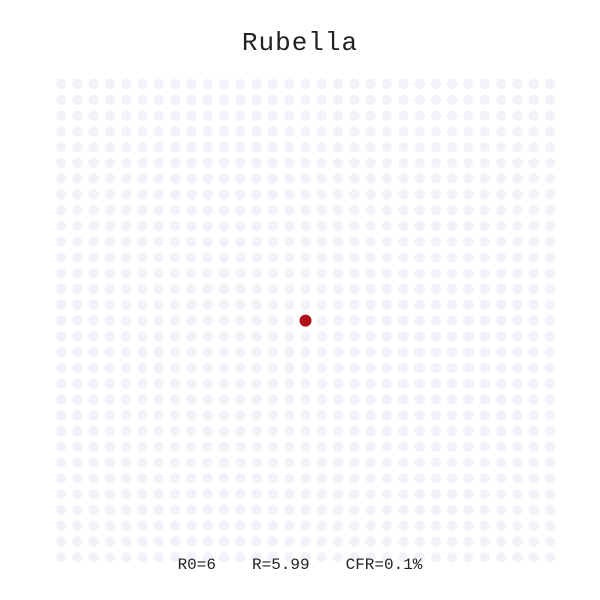  I want to click on r0-value: R0=6, so click(196, 565).